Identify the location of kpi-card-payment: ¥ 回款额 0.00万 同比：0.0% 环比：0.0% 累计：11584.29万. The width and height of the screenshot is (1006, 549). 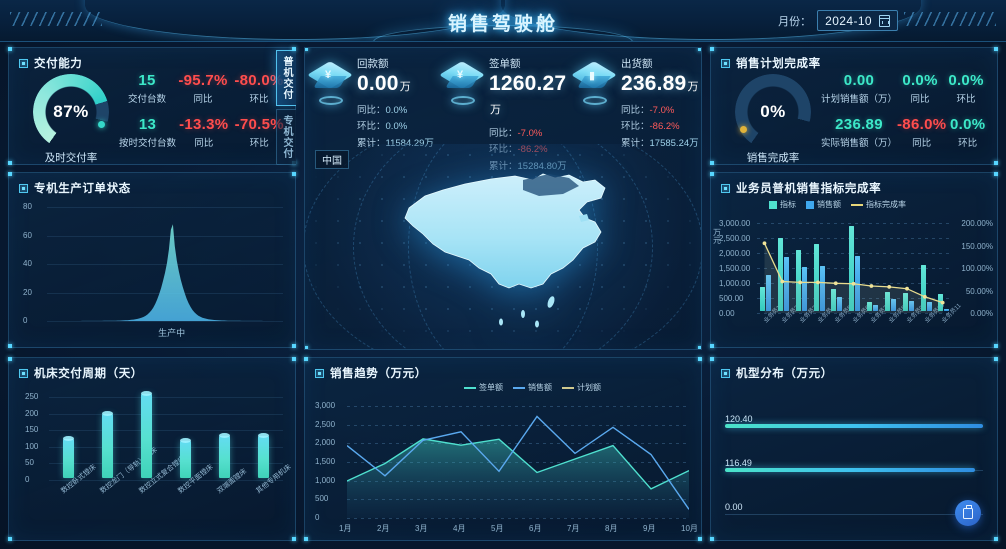
(371, 114).